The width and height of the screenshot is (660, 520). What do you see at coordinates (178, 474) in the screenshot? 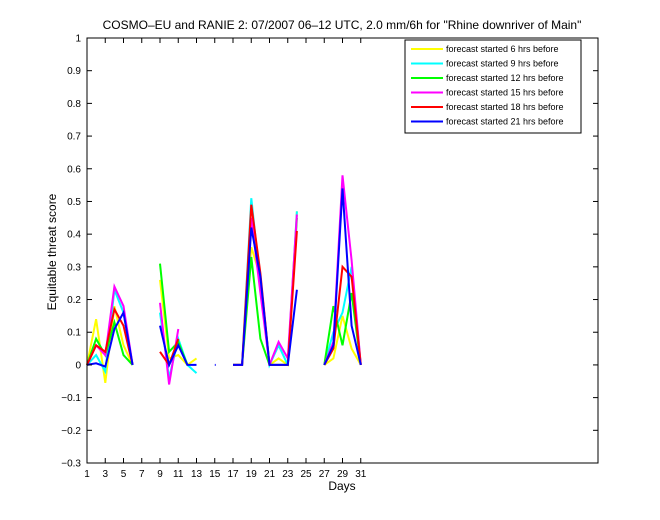
I see `x-tick-label: 11` at bounding box center [178, 474].